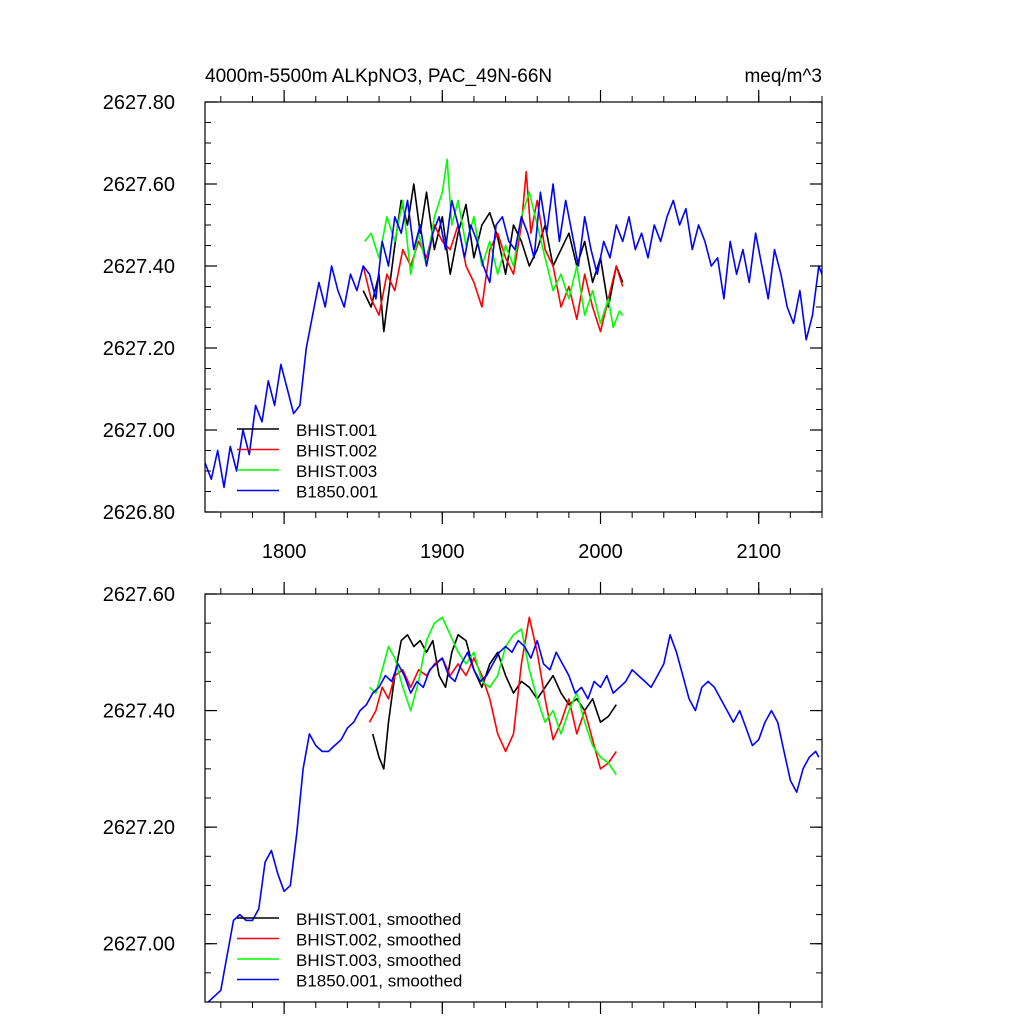  Describe the element at coordinates (442, 552) in the screenshot. I see `x-tick-label: 1900` at that location.